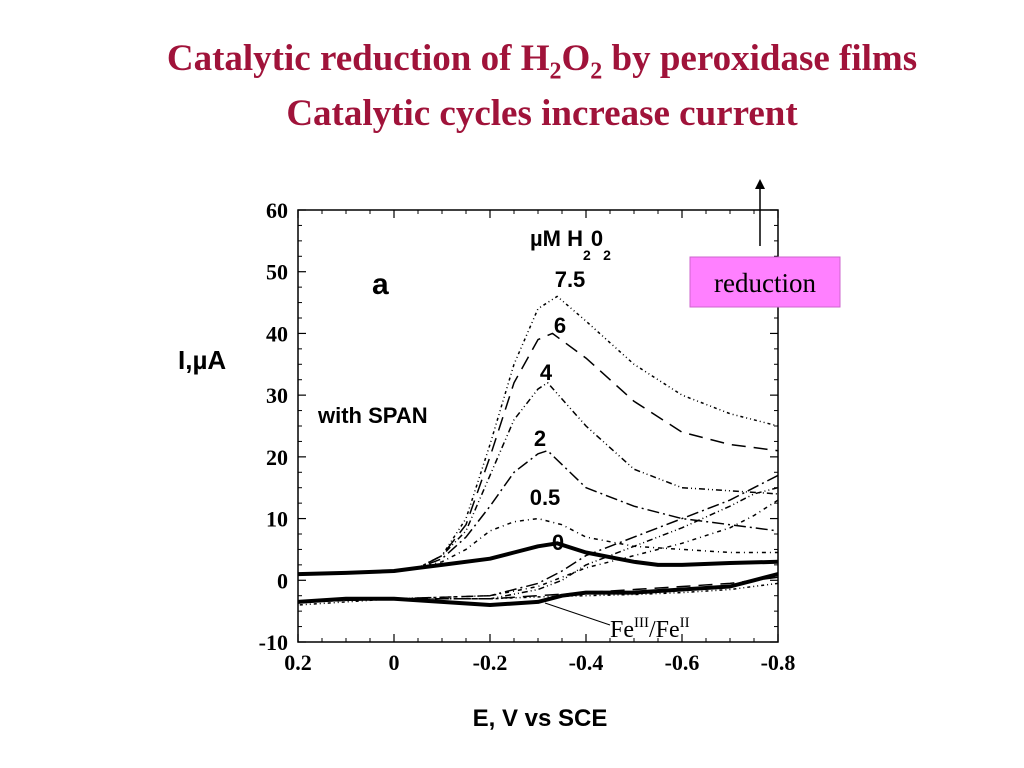 Image resolution: width=1024 pixels, height=768 pixels. What do you see at coordinates (607, 255) in the screenshot?
I see `legend-title-sub2: 2` at bounding box center [607, 255].